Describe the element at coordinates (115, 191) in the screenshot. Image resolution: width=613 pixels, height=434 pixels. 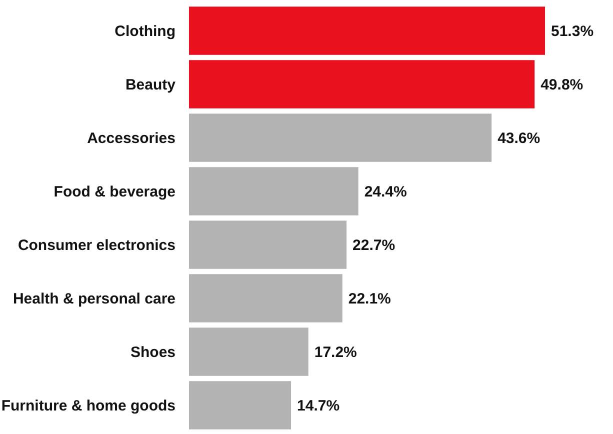
I see `y-tick-label: Food & beverage` at that location.